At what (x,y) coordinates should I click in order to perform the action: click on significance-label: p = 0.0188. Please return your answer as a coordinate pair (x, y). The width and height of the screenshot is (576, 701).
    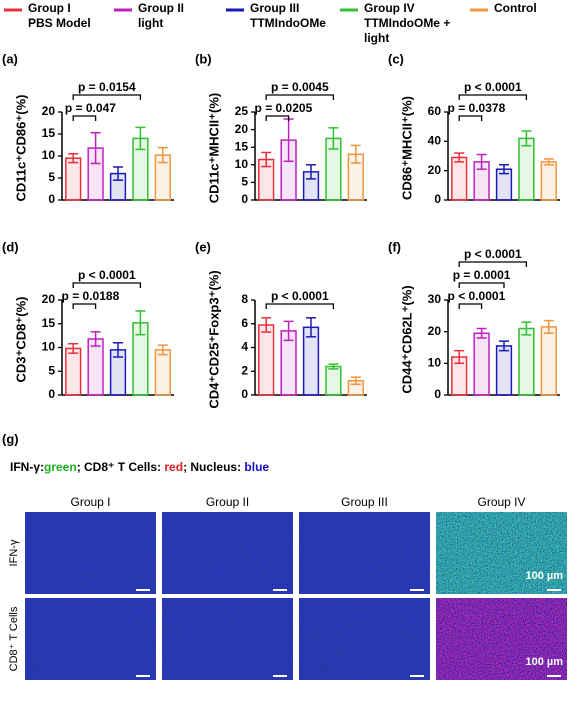
    Looking at the image, I should click on (91, 296).